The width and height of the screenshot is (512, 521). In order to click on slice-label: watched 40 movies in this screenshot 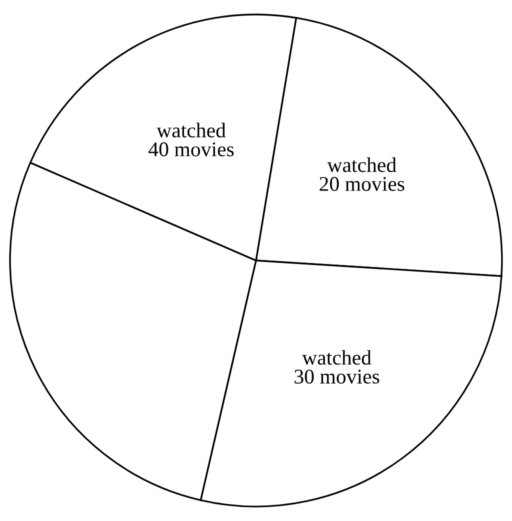, I will do `click(191, 139)`.